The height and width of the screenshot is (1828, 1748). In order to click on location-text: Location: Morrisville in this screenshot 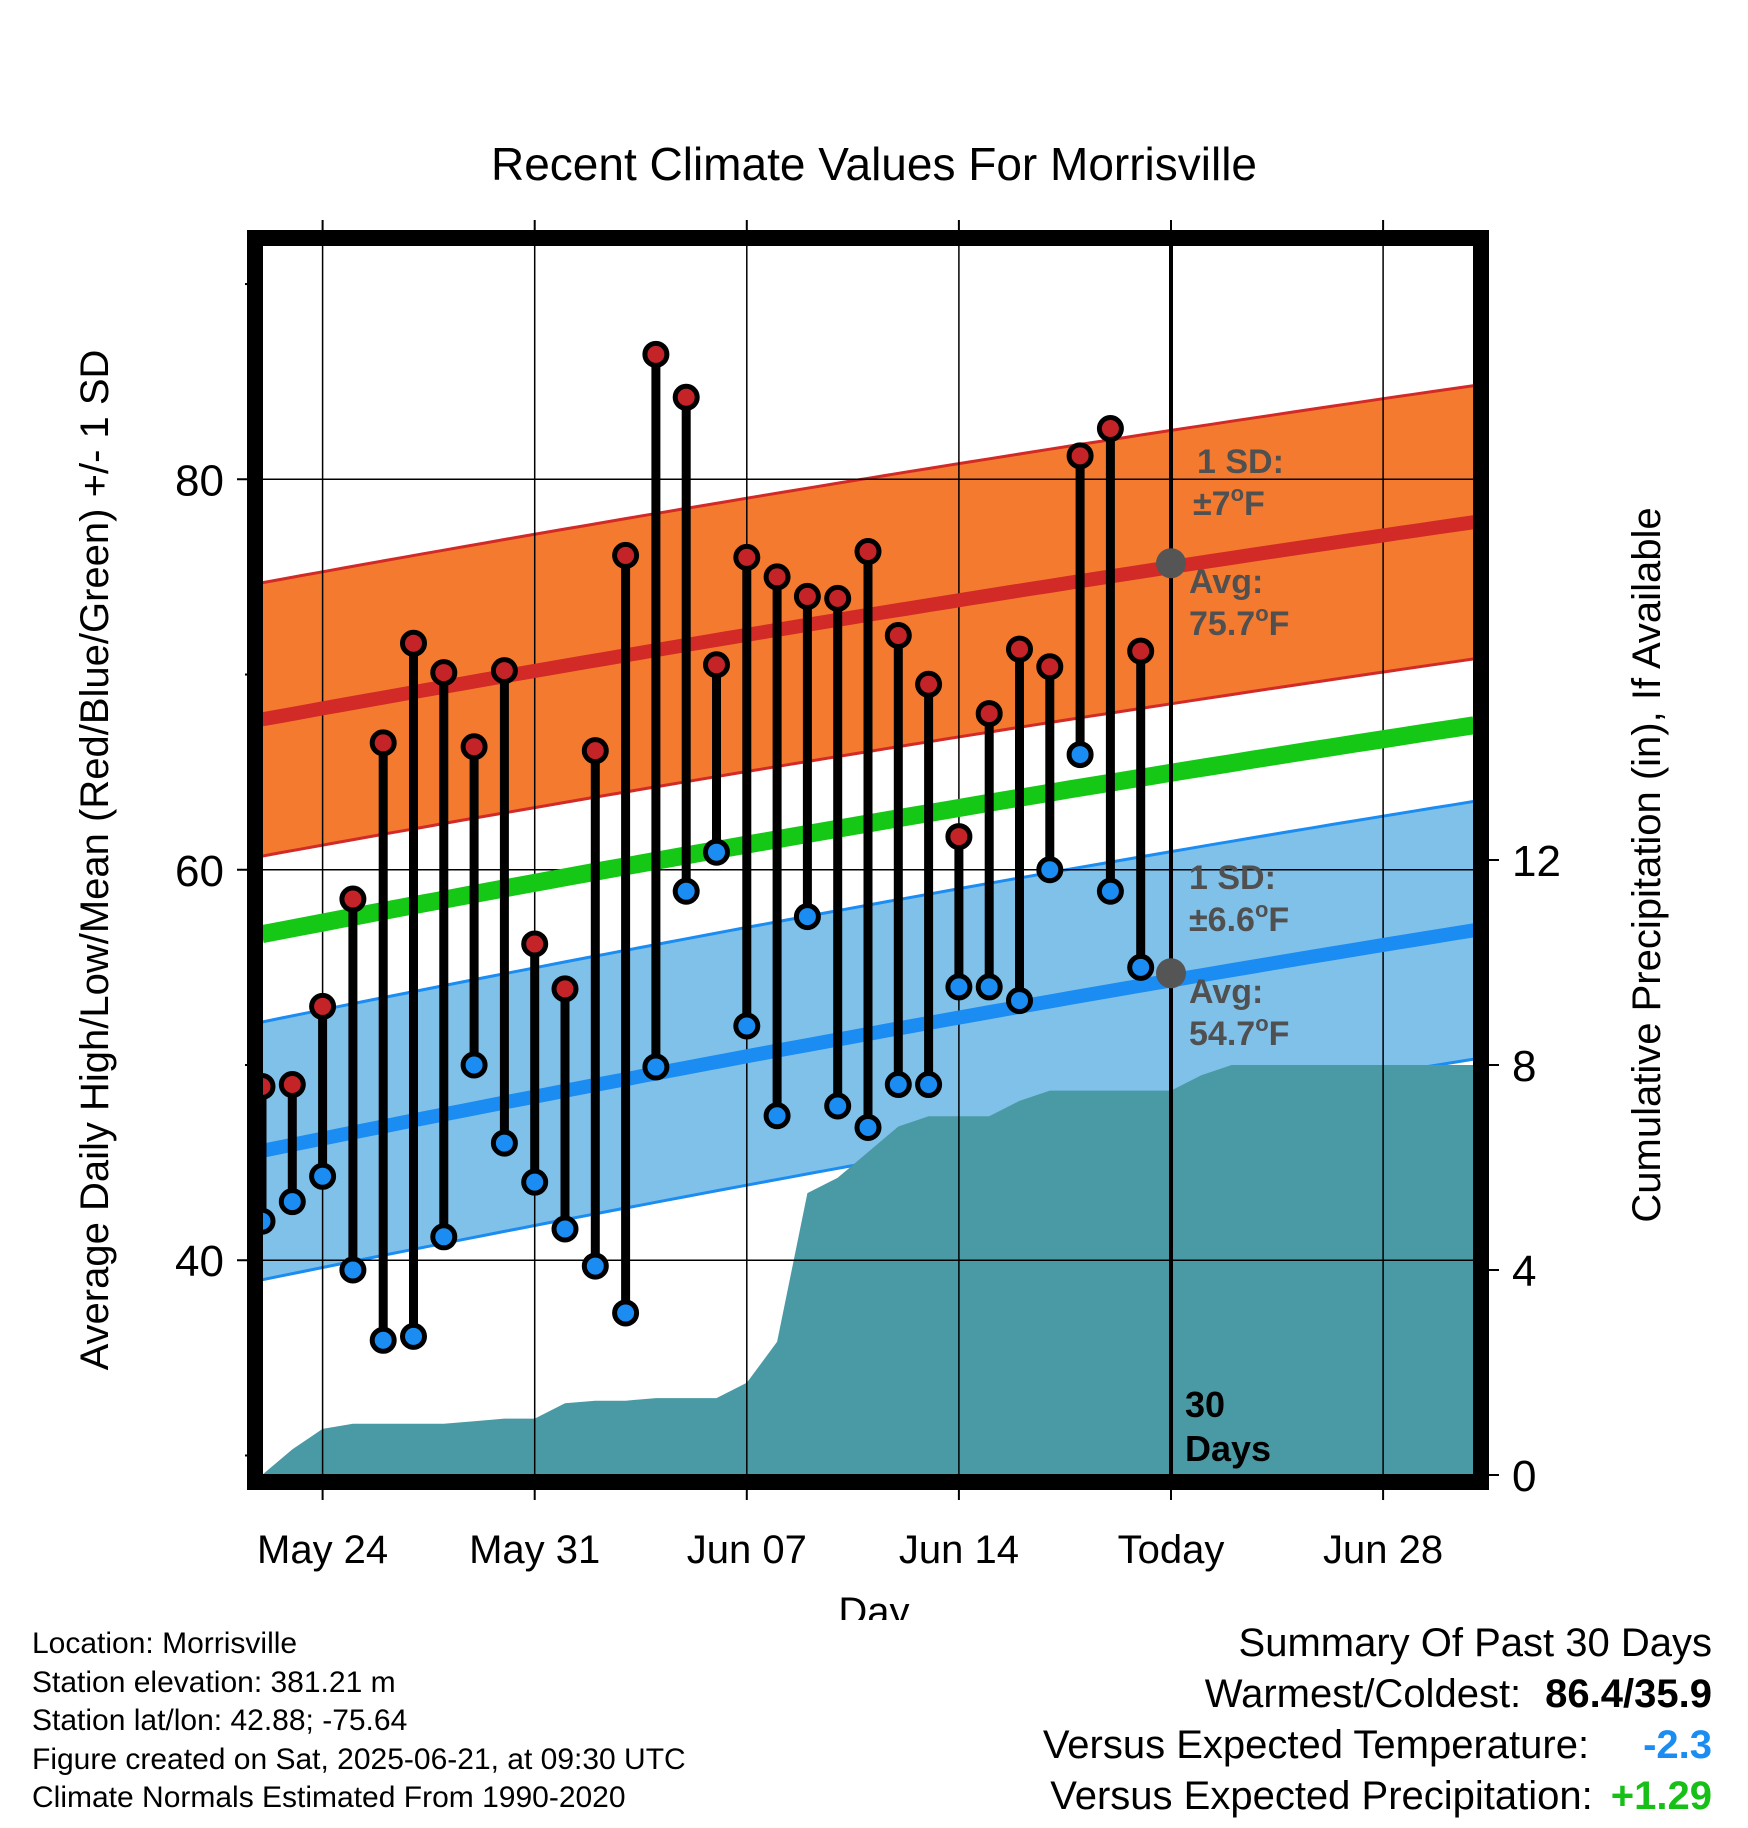, I will do `click(165, 1643)`.